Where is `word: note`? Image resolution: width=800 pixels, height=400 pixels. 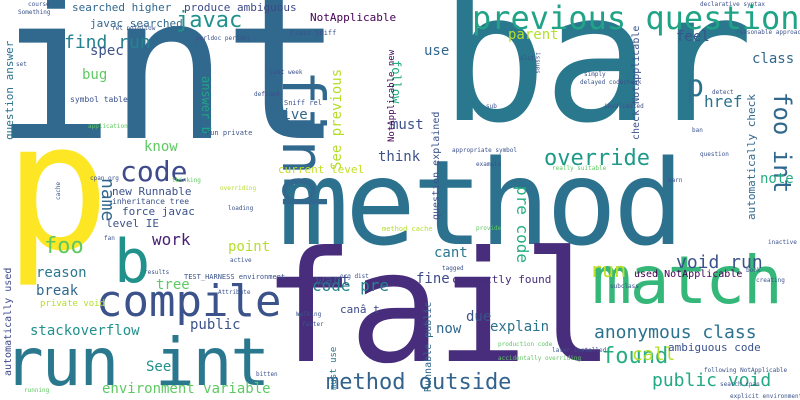
word: note is located at coordinates (777, 179).